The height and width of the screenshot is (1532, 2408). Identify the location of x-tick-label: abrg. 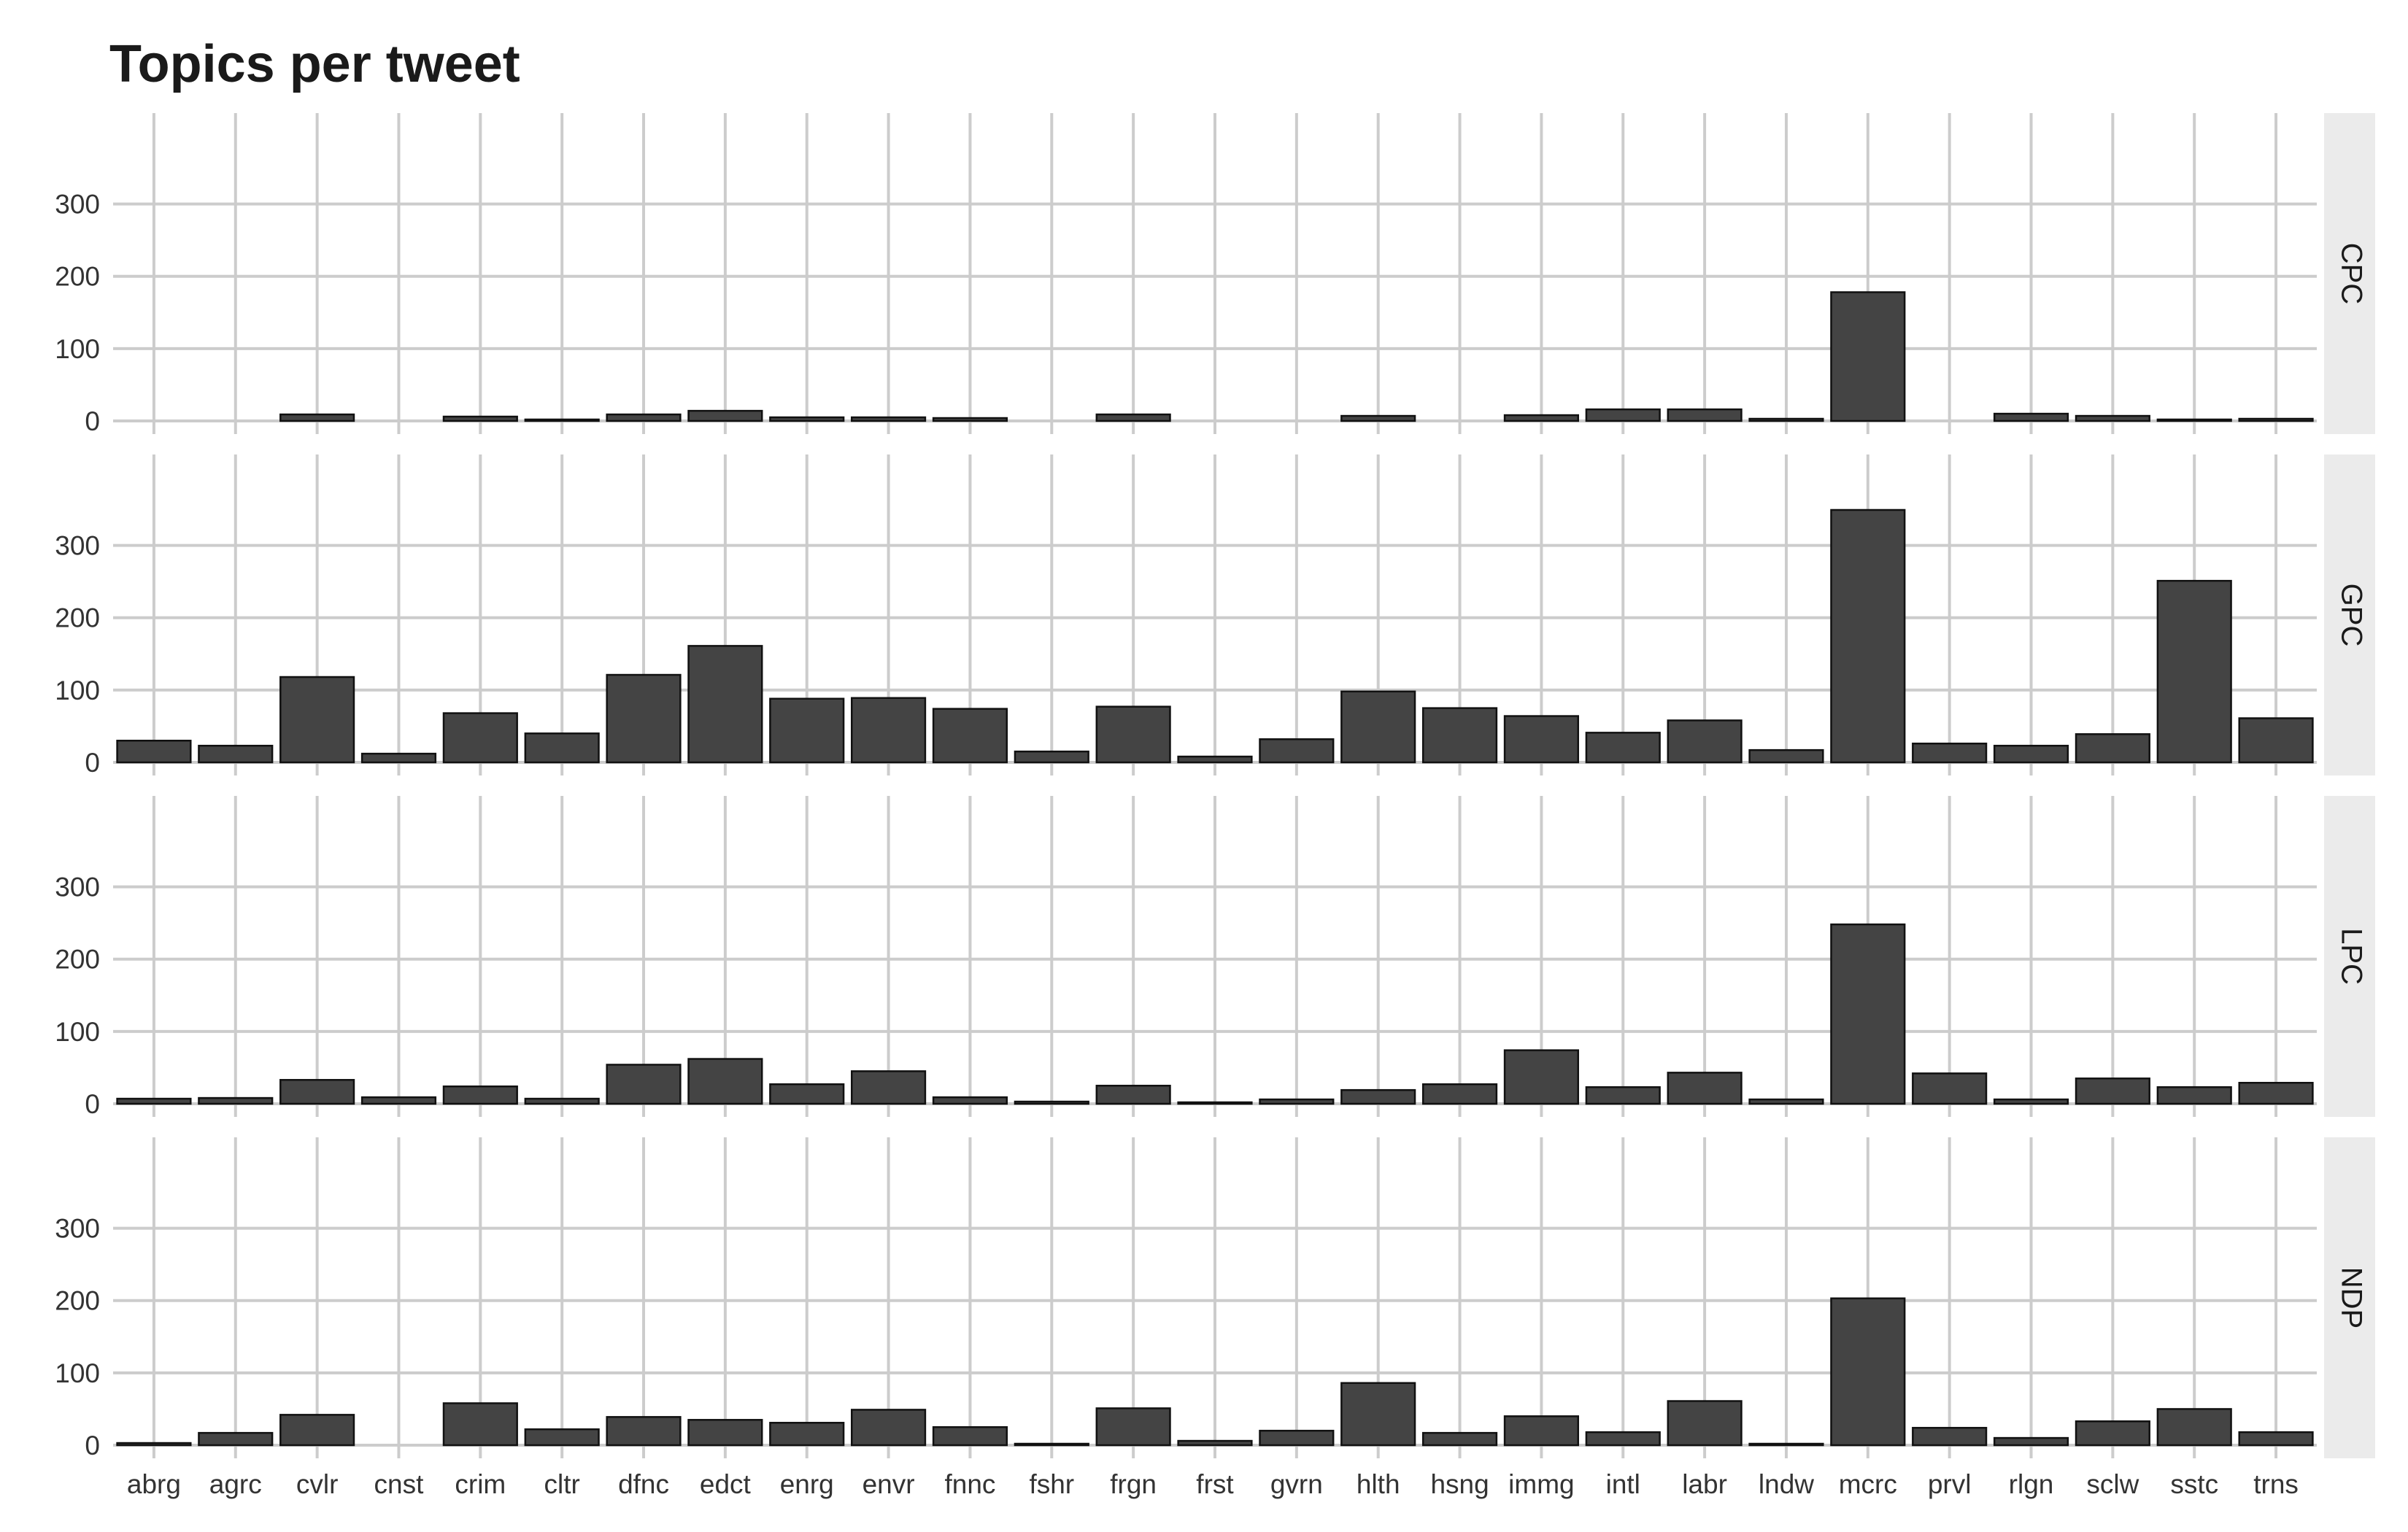
(154, 1484).